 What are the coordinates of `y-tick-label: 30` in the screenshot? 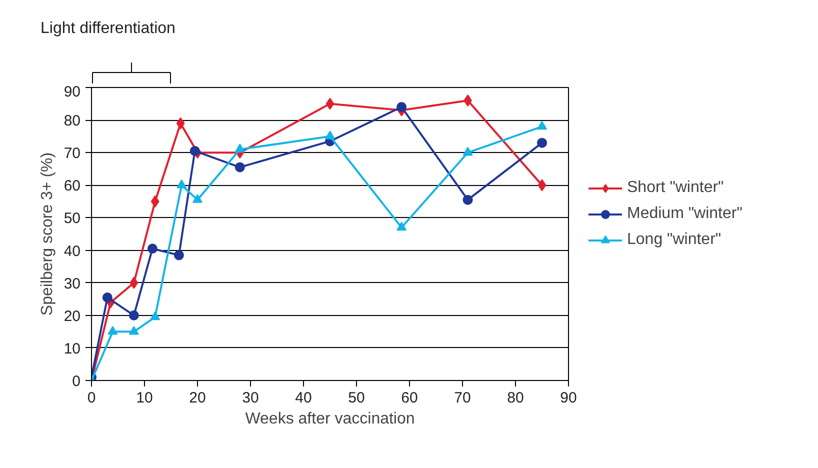 It's located at (72, 283).